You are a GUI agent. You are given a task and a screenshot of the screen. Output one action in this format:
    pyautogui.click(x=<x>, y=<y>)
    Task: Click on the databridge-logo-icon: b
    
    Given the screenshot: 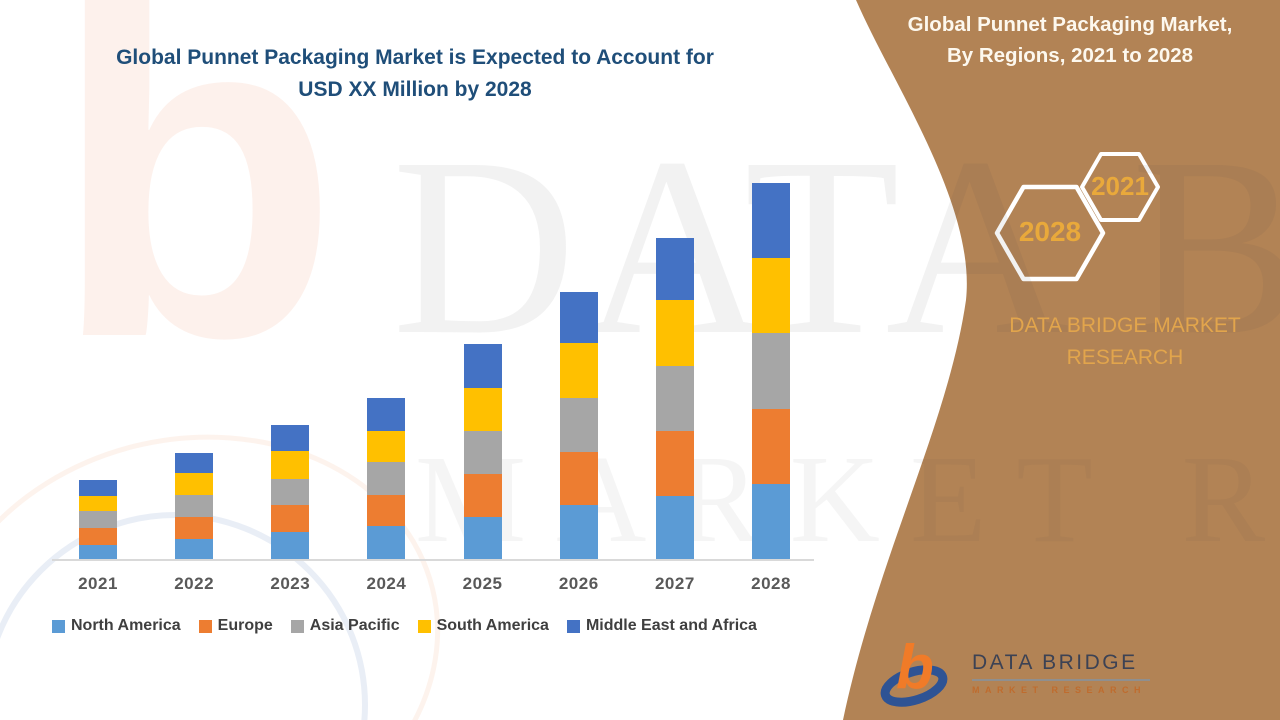 What is the action you would take?
    pyautogui.click(x=922, y=670)
    